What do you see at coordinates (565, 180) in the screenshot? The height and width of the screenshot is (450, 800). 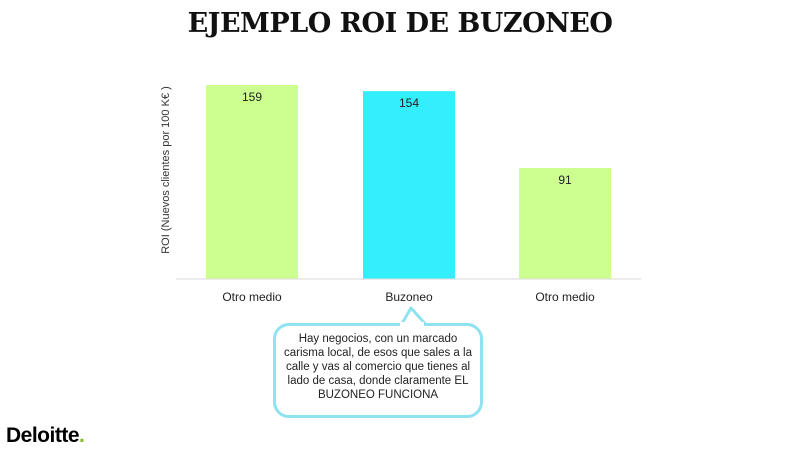 I see `data-label-3: 91` at bounding box center [565, 180].